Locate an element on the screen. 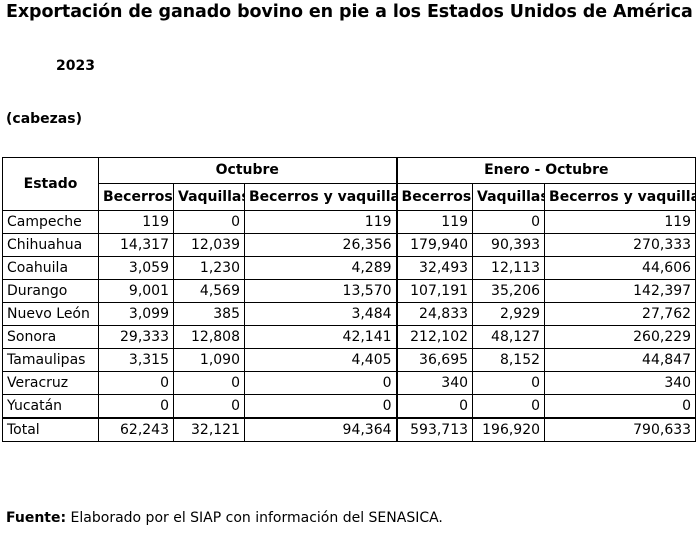  acumulado-becerros-cell: 32,493 is located at coordinates (434, 268).